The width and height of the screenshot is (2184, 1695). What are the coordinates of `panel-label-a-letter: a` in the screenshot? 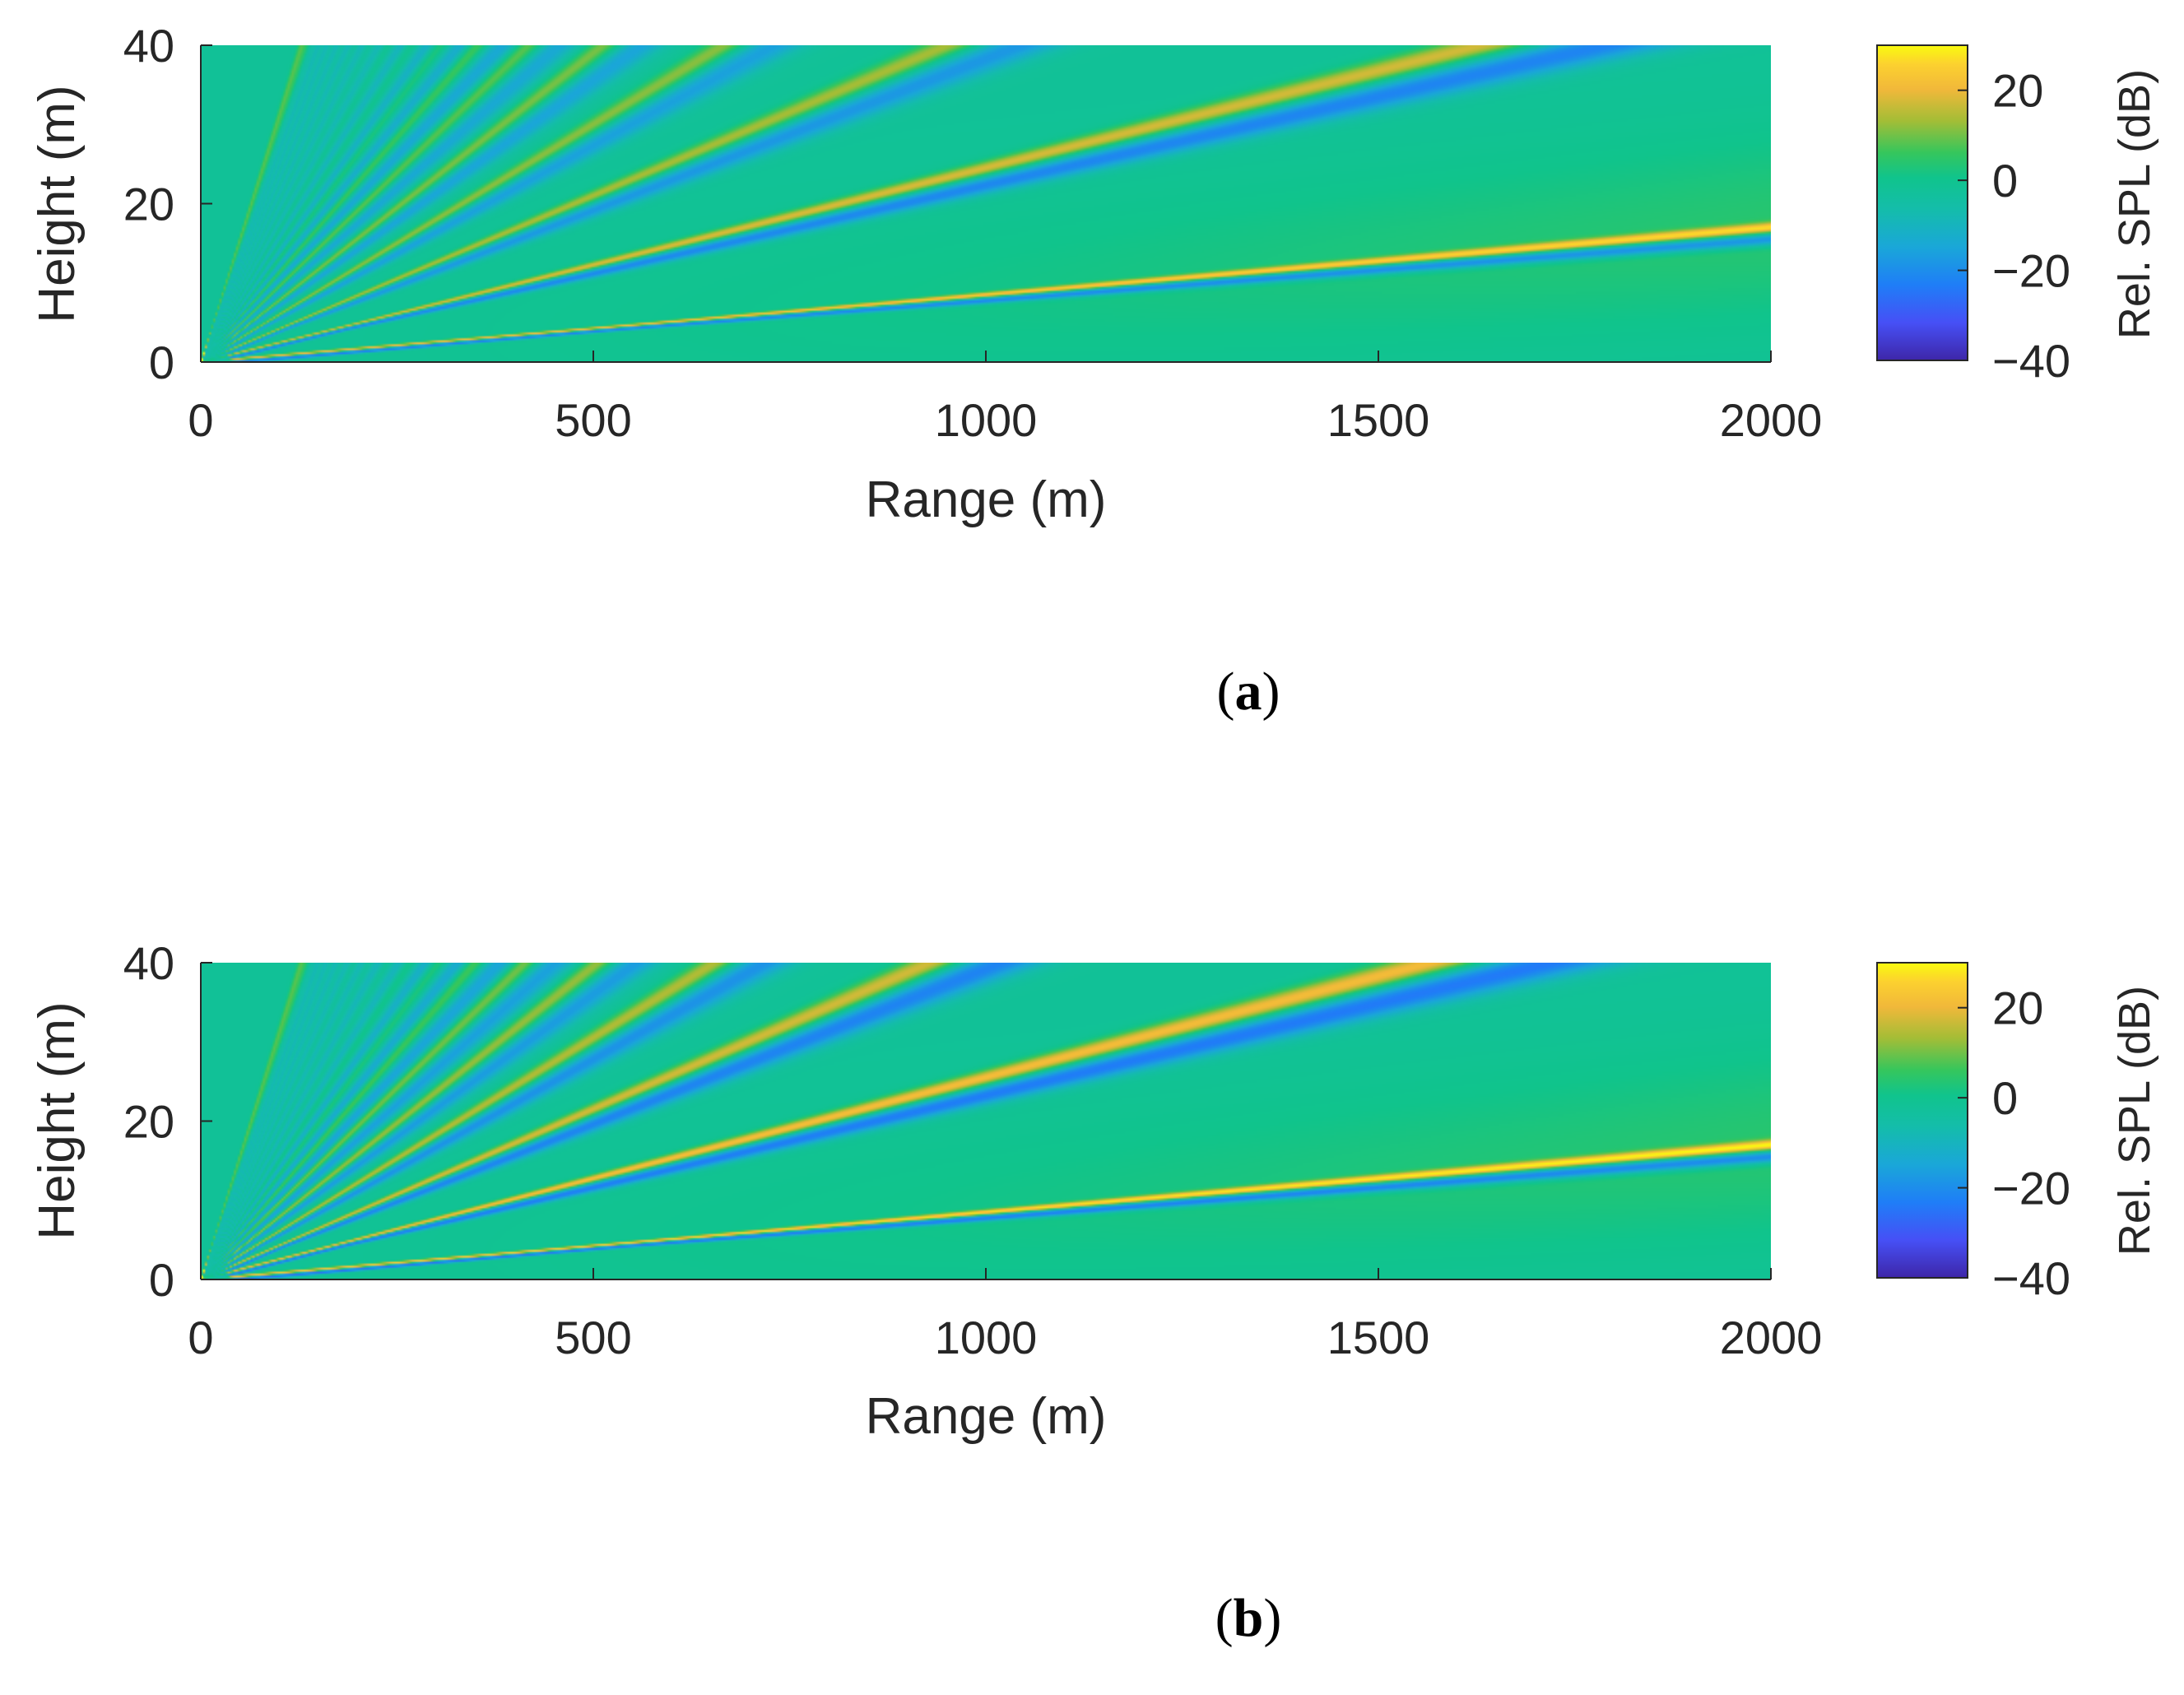 It's located at (1248, 692).